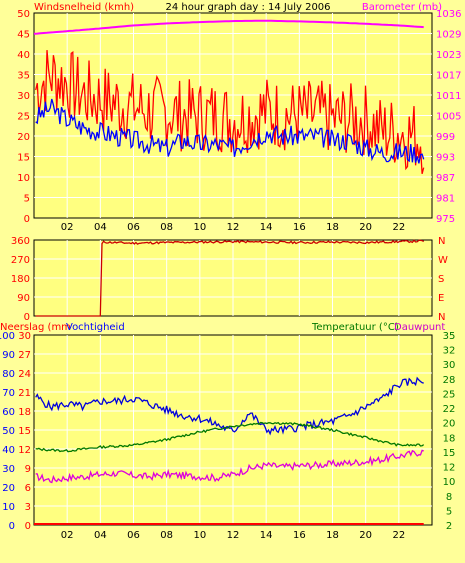 This screenshot has width=465, height=563. What do you see at coordinates (20, 279) in the screenshot?
I see `direction-tick-label: 180` at bounding box center [20, 279].